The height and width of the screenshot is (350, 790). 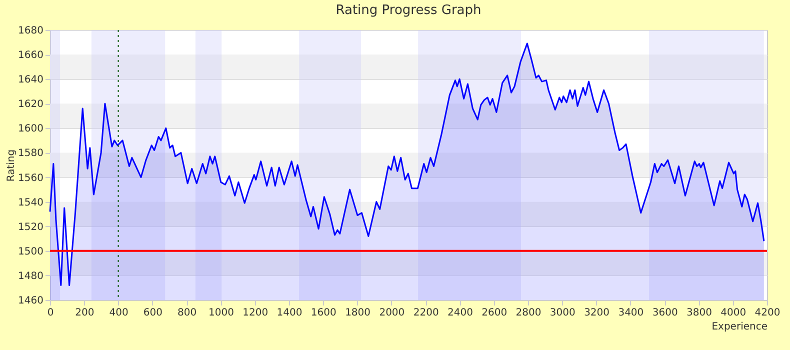 I want to click on x-tick-label: 2400, so click(x=460, y=313).